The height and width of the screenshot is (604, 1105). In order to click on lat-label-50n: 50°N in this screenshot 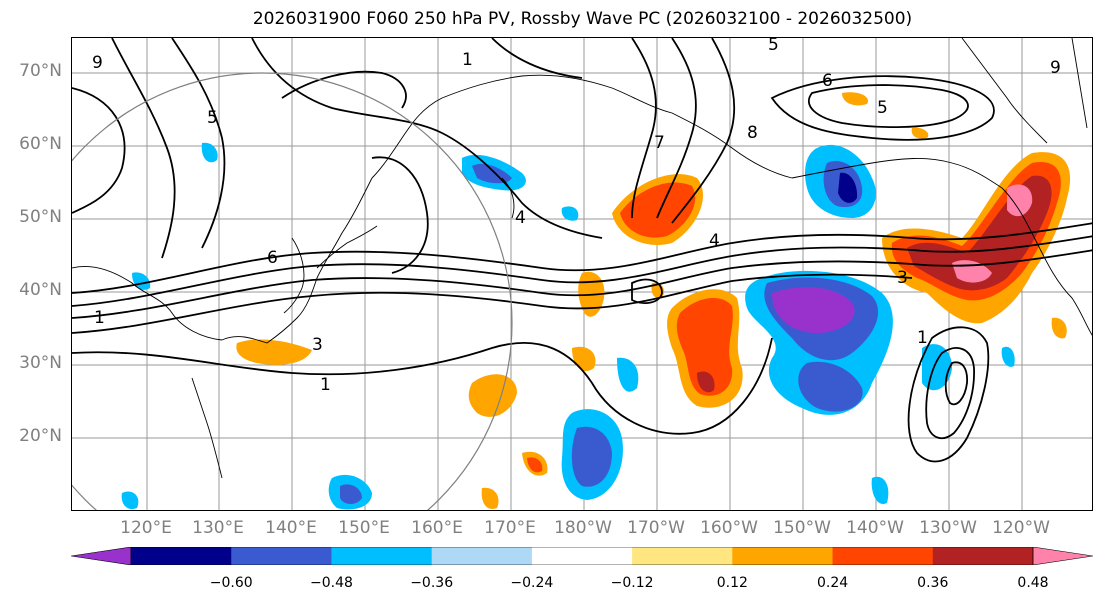, I will do `click(40, 217)`.